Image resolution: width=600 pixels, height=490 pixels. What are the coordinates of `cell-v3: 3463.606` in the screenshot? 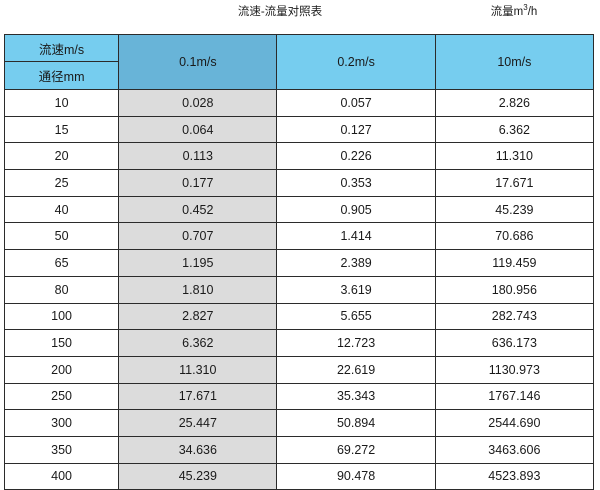 It's located at (514, 449).